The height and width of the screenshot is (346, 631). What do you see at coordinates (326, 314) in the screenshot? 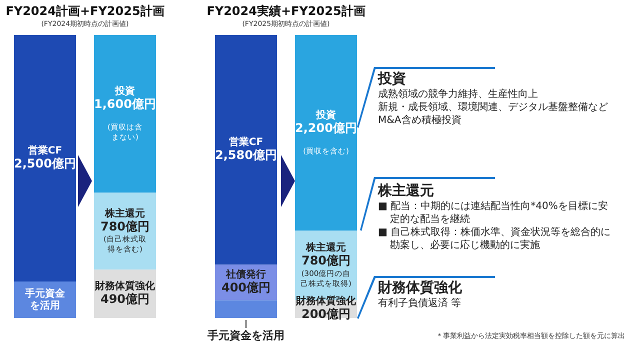
I see `data-label: 200億円` at bounding box center [326, 314].